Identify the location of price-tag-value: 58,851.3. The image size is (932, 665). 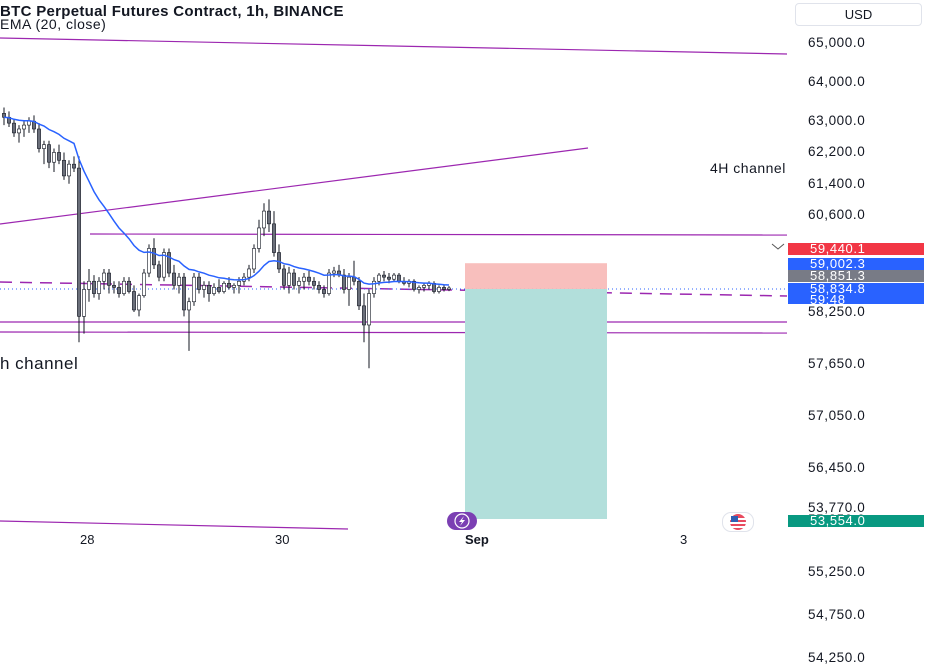
(838, 275).